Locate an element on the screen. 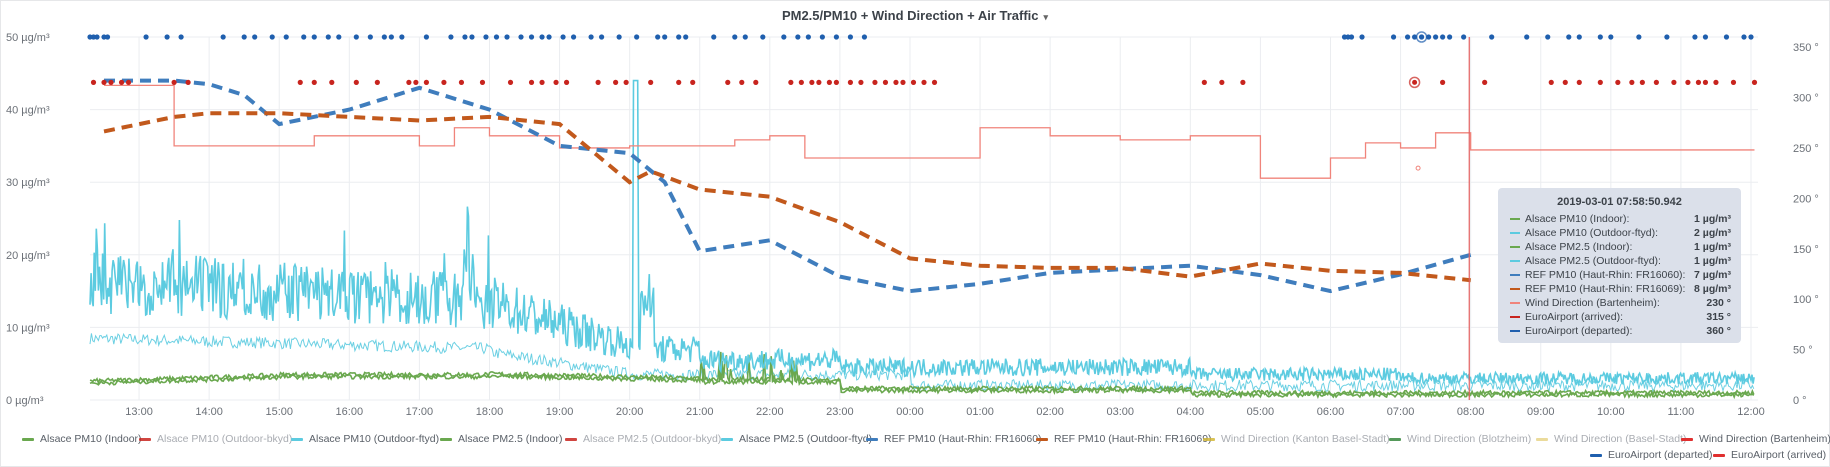 This screenshot has width=1830, height=467. x-tick-label: 16:00 is located at coordinates (350, 412).